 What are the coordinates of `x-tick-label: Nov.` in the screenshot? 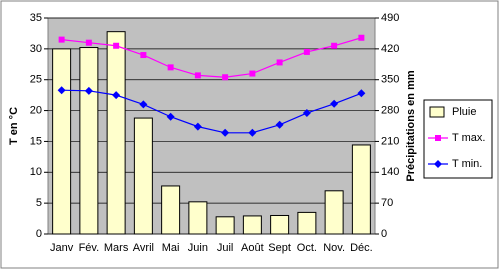 It's located at (334, 248).